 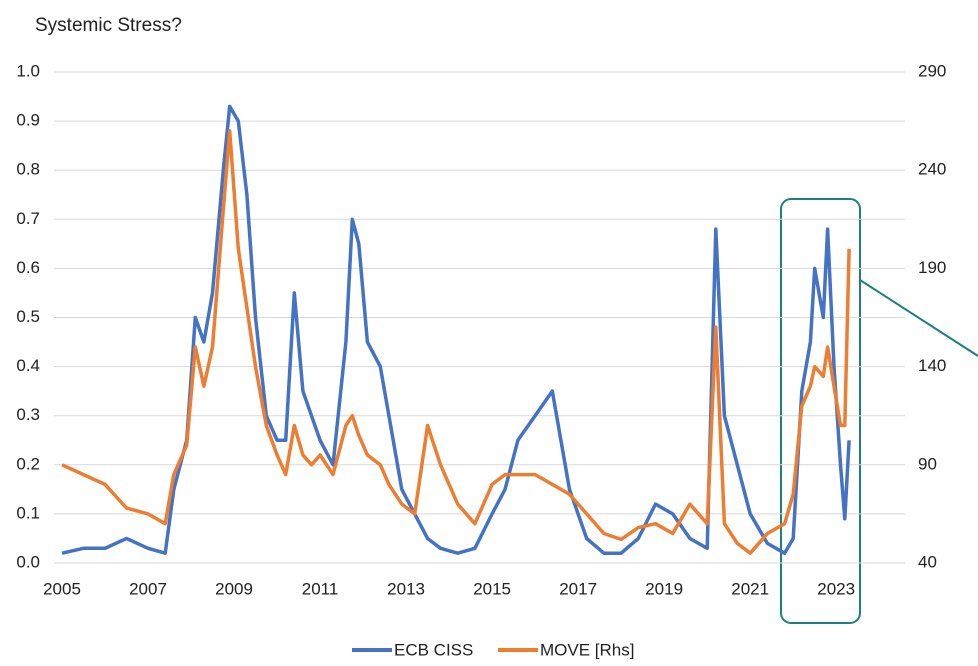 I want to click on x-tick-label: 2019, so click(x=664, y=588).